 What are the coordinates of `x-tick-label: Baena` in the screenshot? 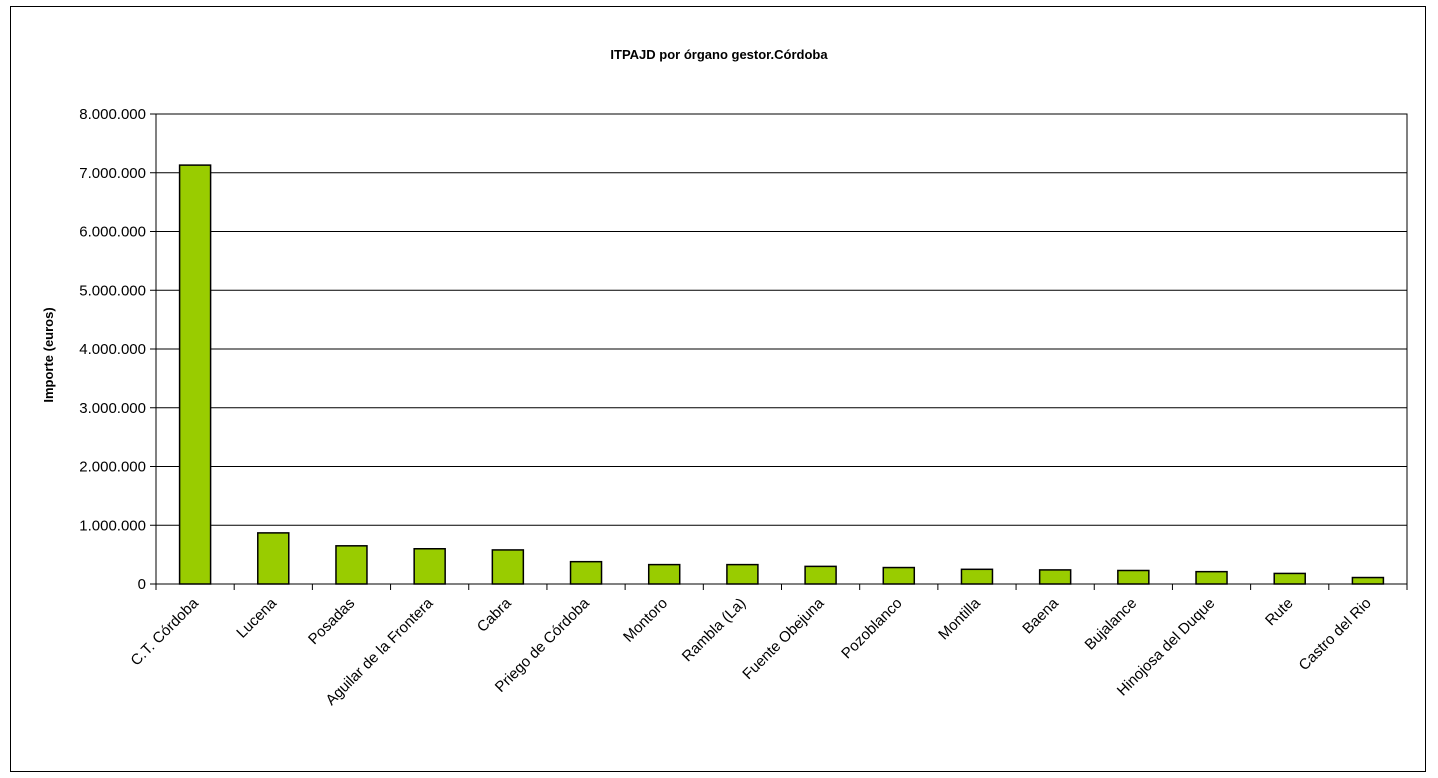 It's located at (1040, 615).